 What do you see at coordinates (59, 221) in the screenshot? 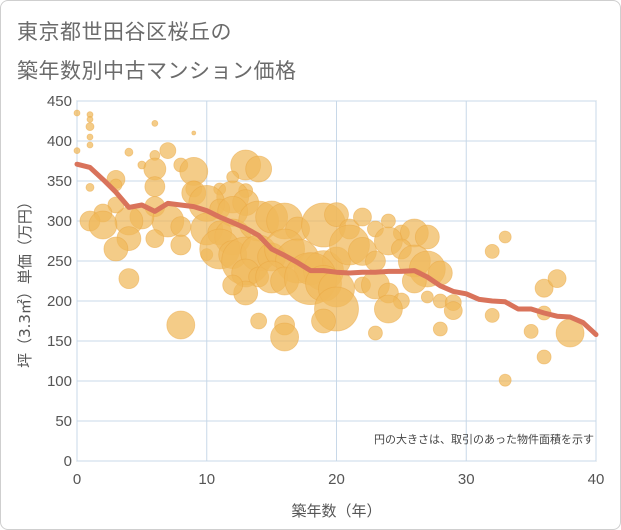
I see `y-tick-label: 300` at bounding box center [59, 221].